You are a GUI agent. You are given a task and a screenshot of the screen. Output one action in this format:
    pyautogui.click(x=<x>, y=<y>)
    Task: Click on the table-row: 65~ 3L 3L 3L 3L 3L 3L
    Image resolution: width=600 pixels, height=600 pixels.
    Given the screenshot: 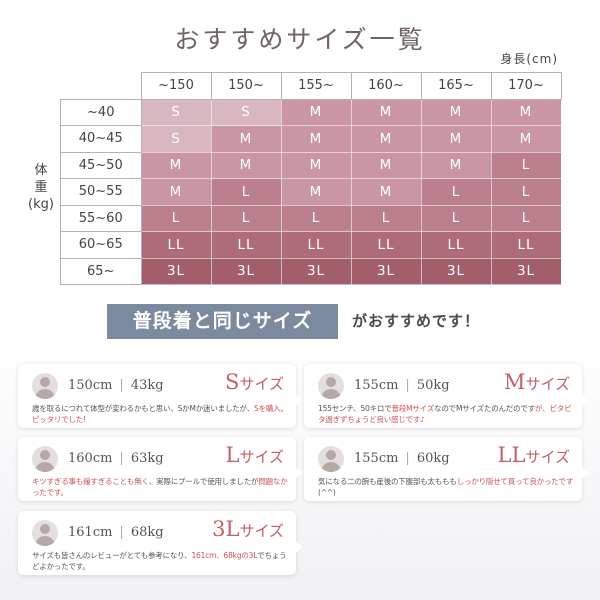 What is the action you would take?
    pyautogui.click(x=311, y=271)
    